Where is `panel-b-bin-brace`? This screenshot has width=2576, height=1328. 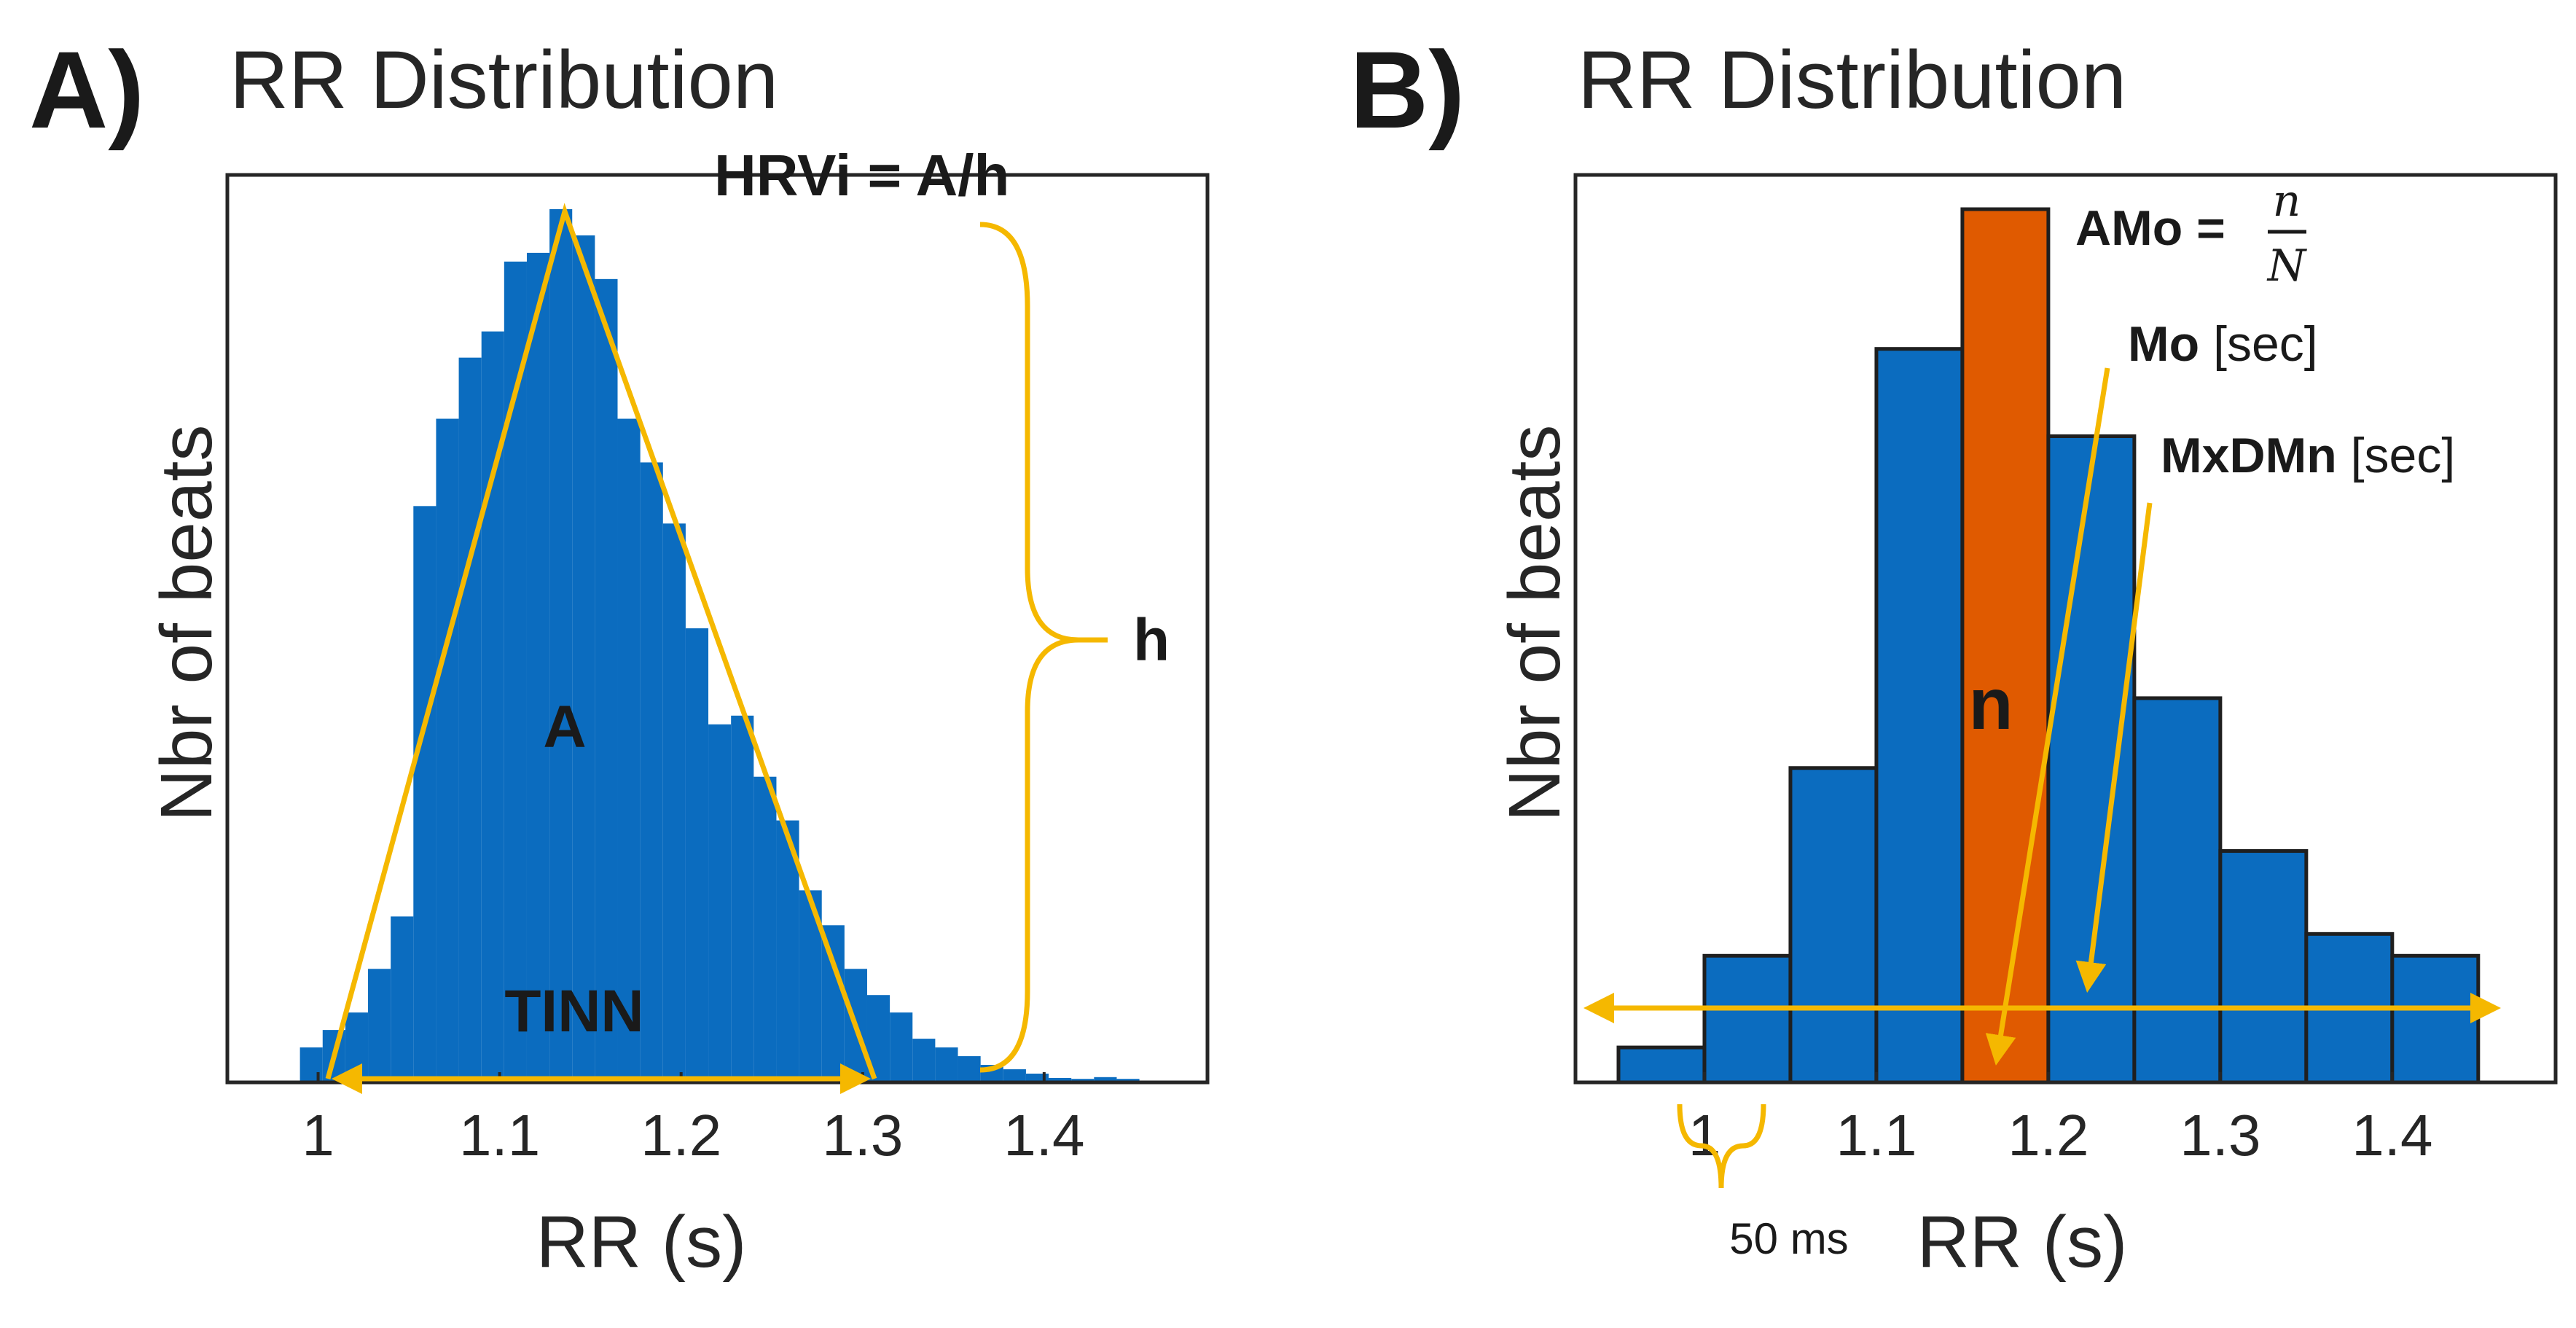 panel-b-bin-brace is located at coordinates (1721, 1146).